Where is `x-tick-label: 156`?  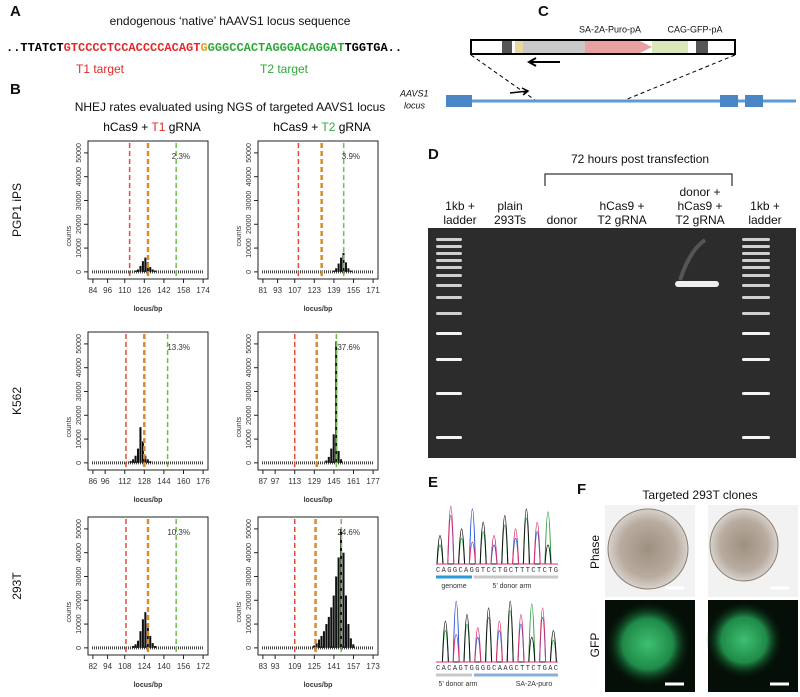
x-tick-label: 156 is located at coordinates (184, 666).